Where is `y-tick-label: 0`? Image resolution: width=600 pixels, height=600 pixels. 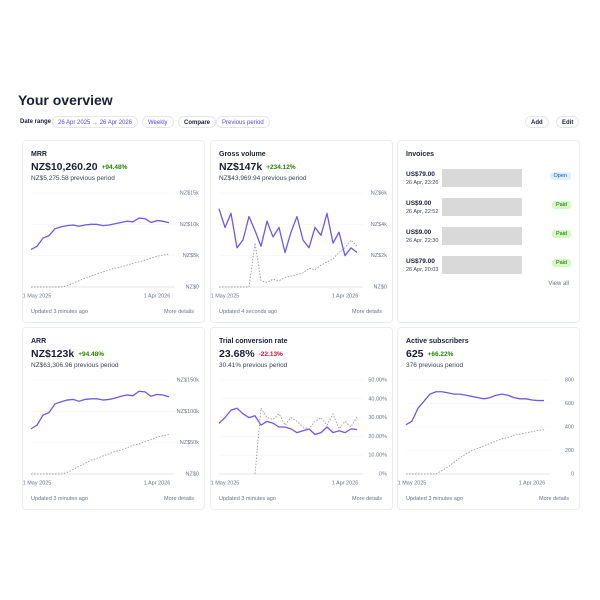 y-tick-label: 0 is located at coordinates (572, 474).